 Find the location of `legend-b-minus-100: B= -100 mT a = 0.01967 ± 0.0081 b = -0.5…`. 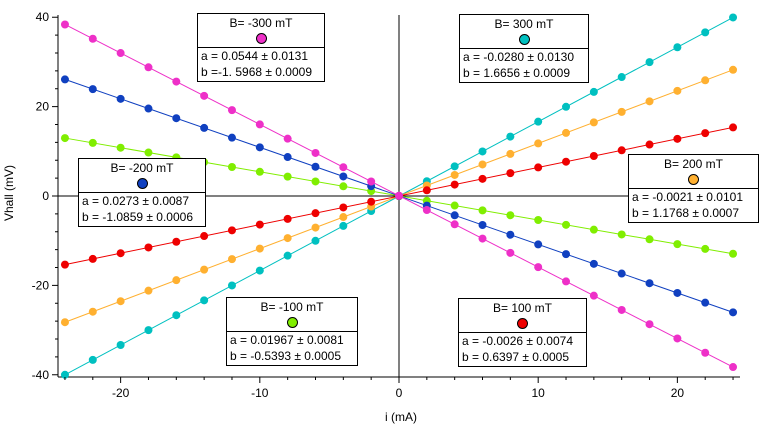

legend-b-minus-100: B= -100 mT a = 0.01967 ± 0.0081 b = -0.5… is located at coordinates (292, 331).